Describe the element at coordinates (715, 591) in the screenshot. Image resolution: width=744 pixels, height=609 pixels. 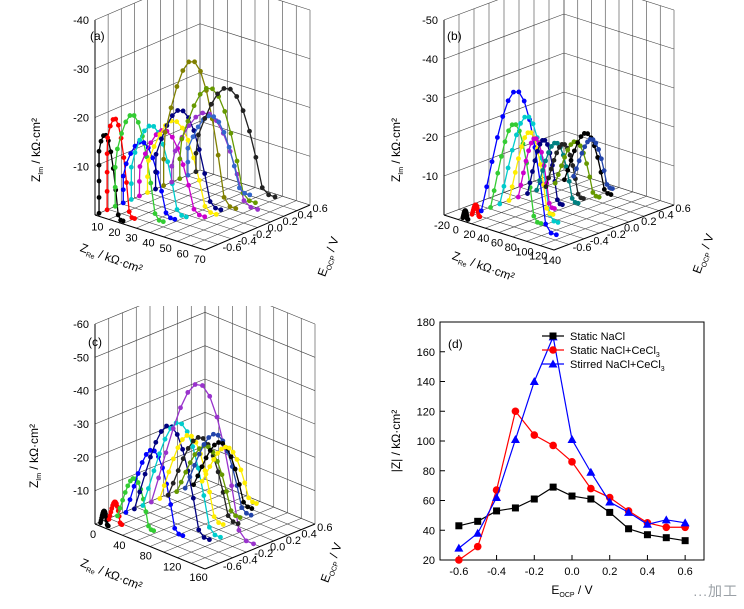
I see `watermark-text: ...加工` at that location.